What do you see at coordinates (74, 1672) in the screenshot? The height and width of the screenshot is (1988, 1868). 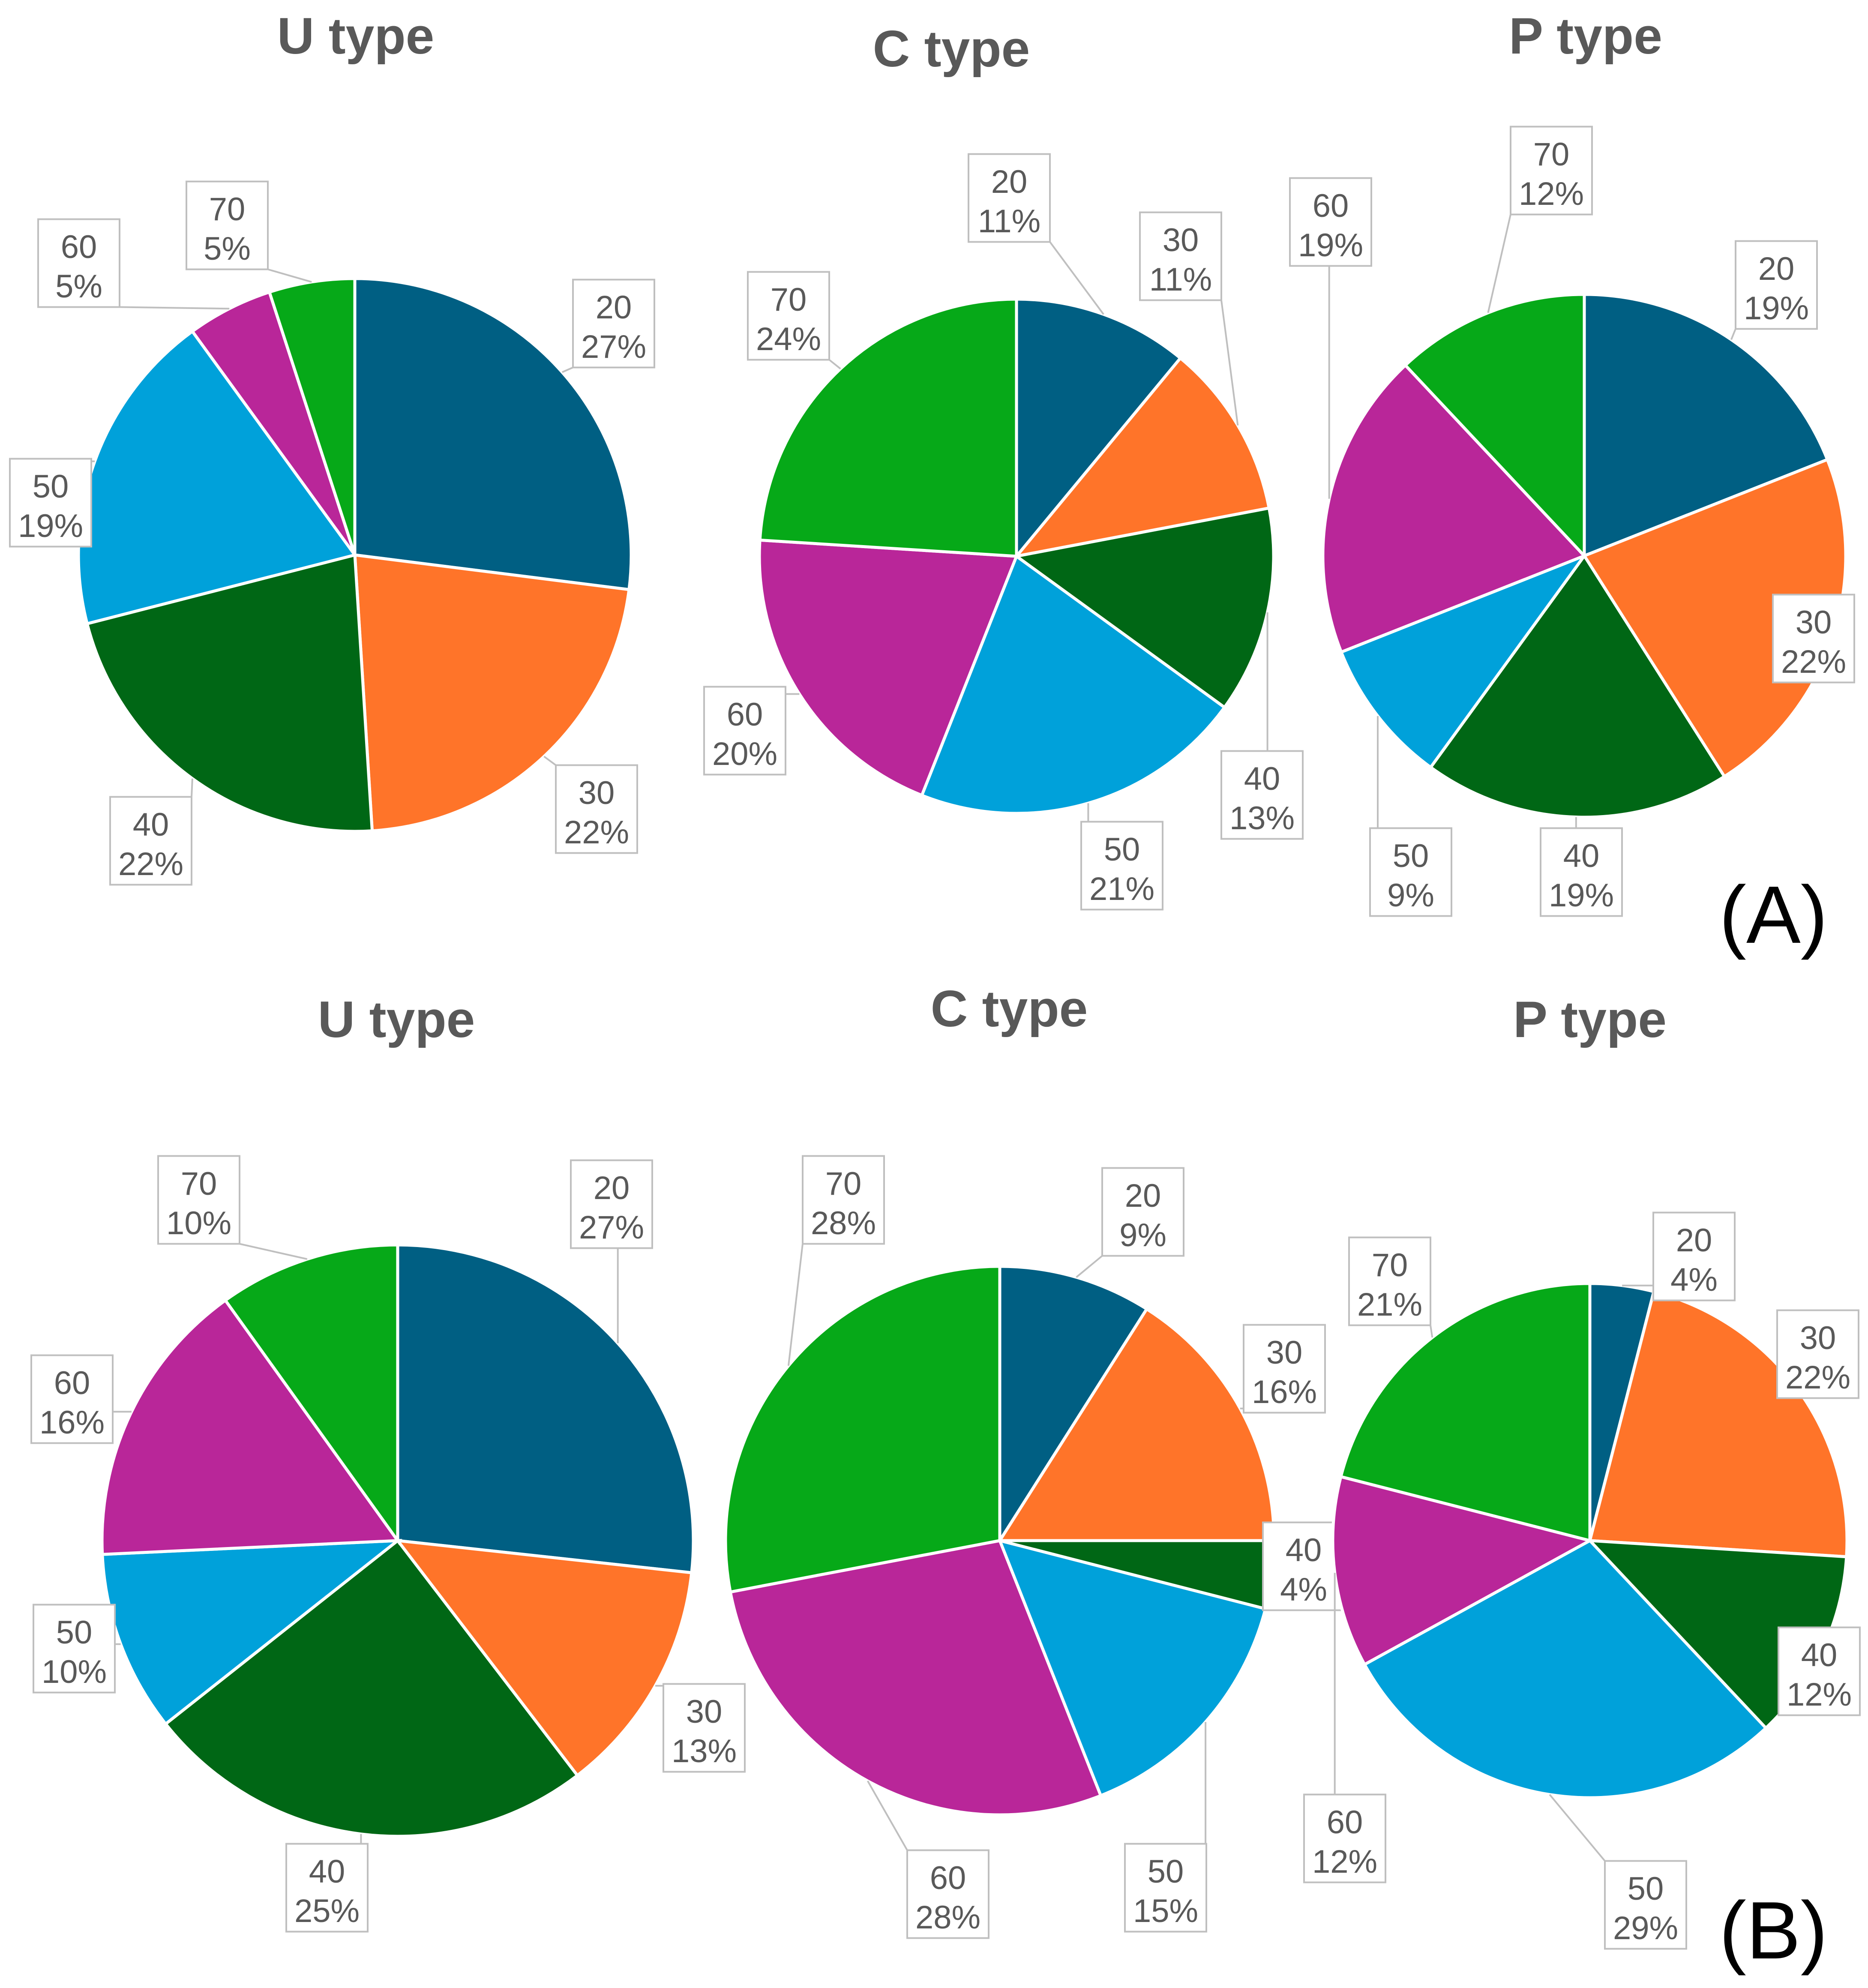 I see `data-label-percent: 10%` at bounding box center [74, 1672].